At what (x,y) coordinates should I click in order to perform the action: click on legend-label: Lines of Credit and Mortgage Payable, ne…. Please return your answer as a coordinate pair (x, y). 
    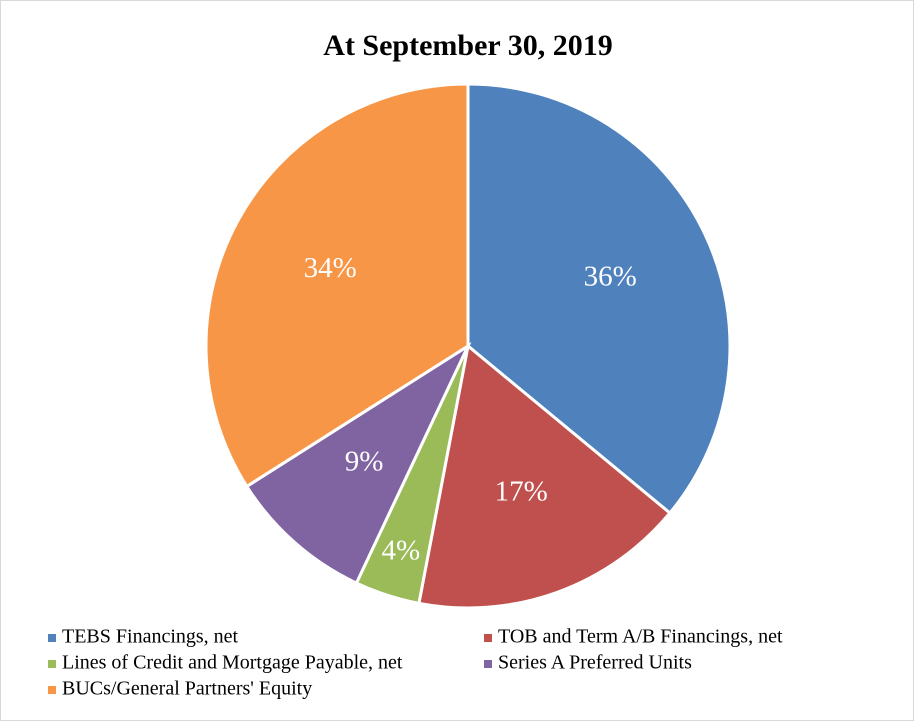
    Looking at the image, I should click on (232, 663).